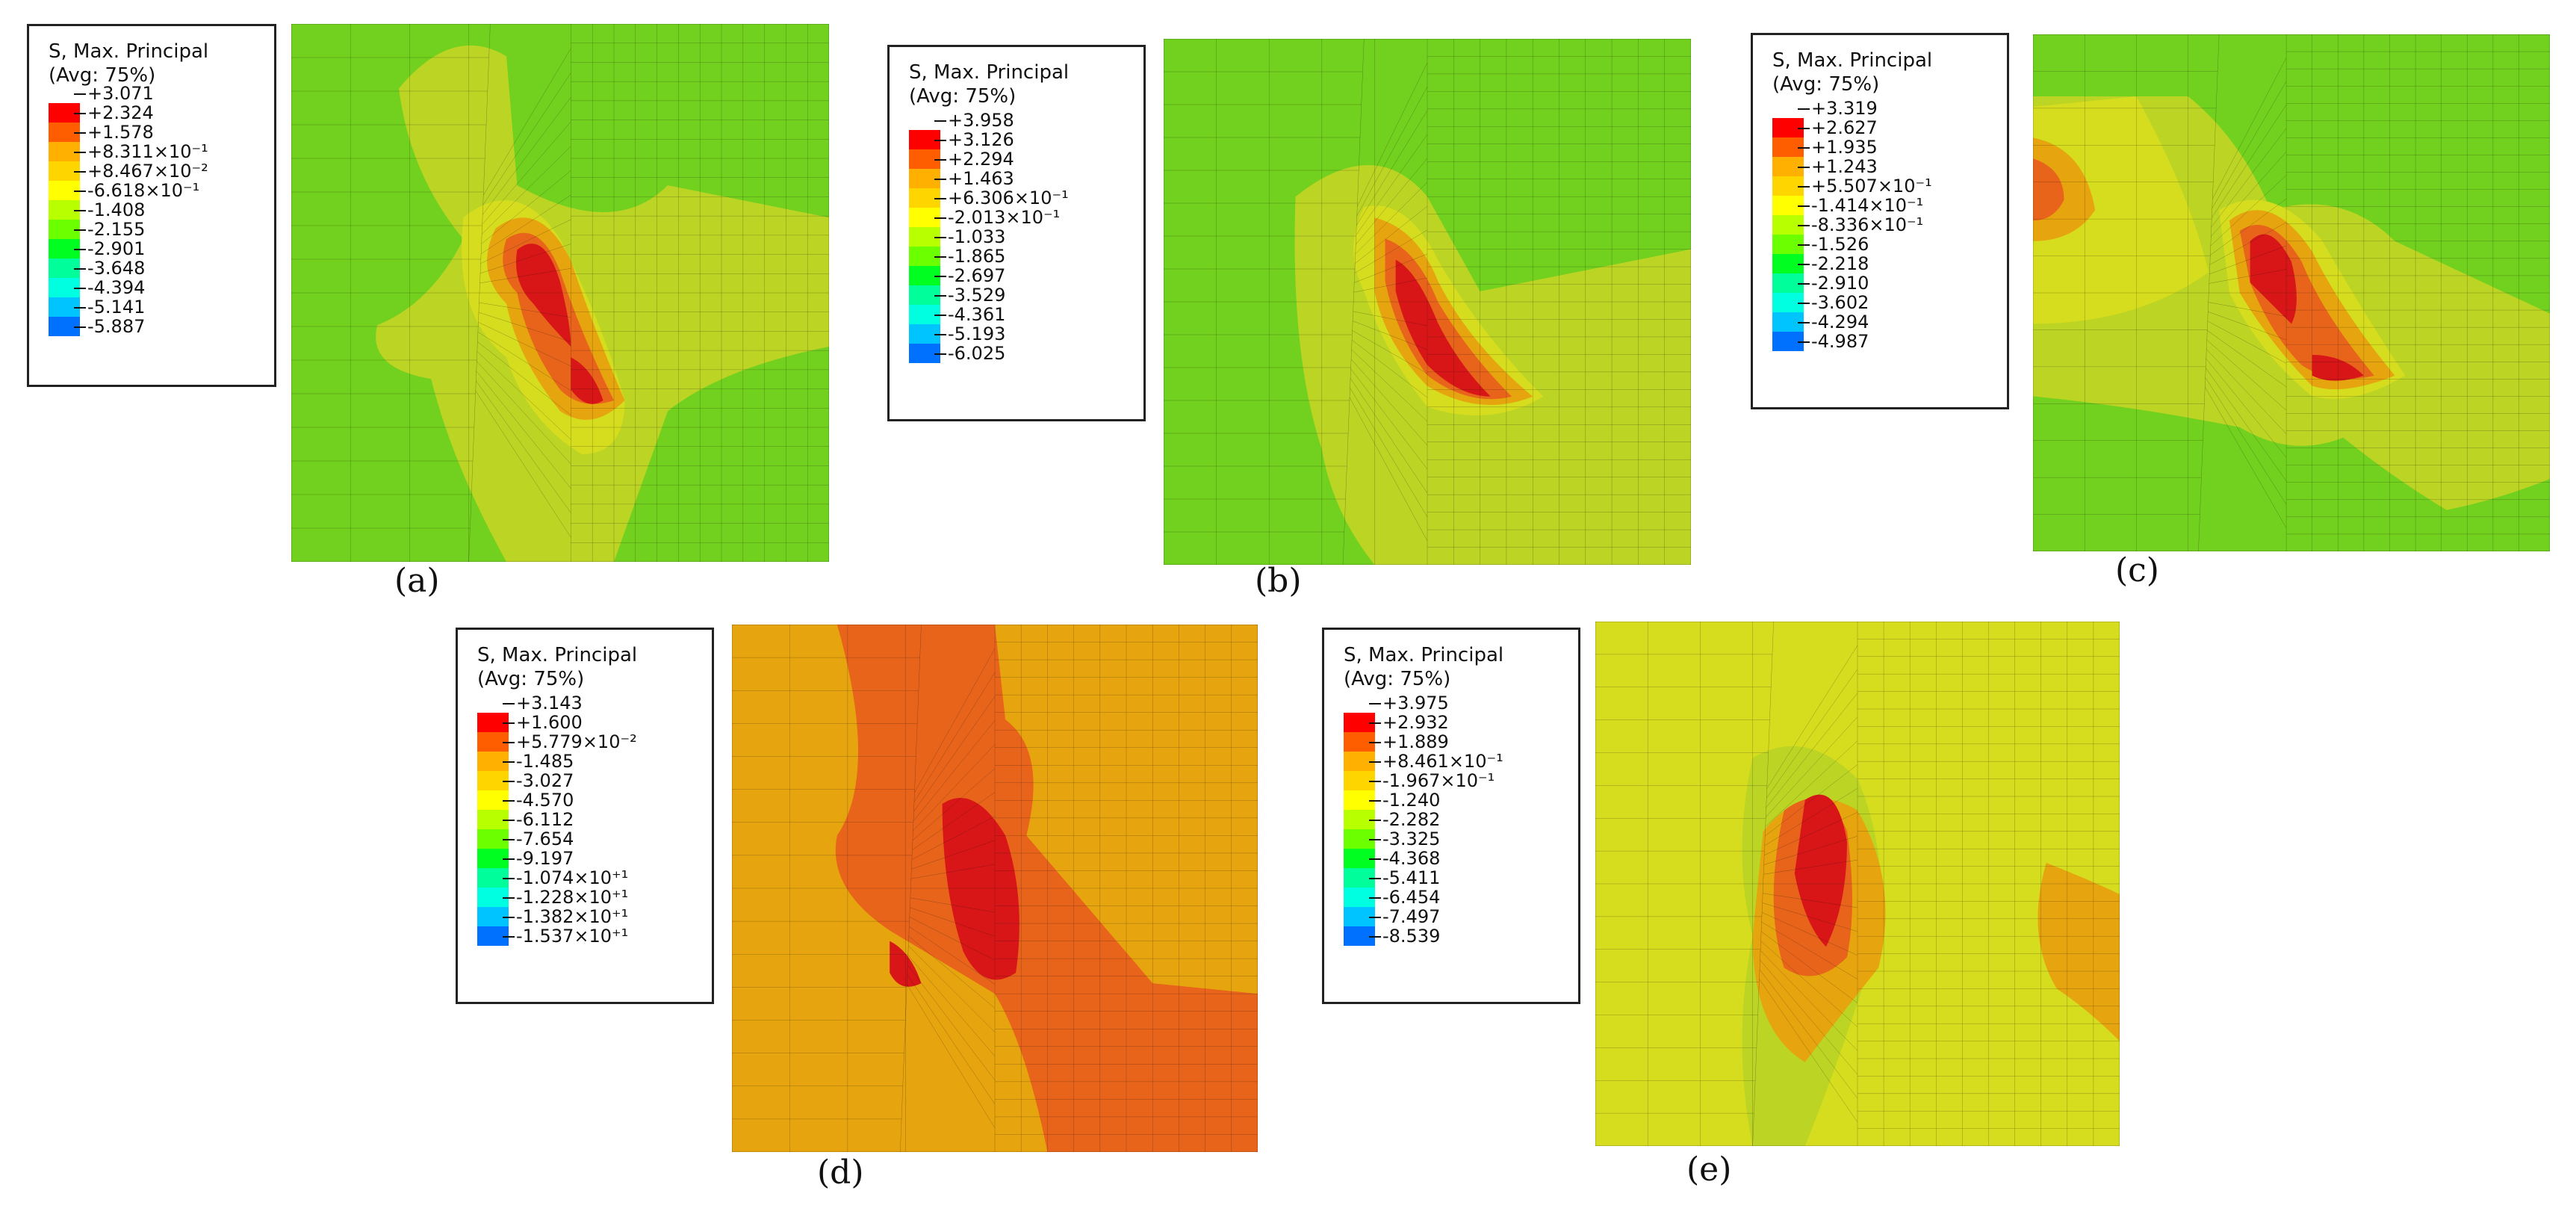 The height and width of the screenshot is (1217, 2576). What do you see at coordinates (1840, 244) in the screenshot?
I see `legend-value: -1.526` at bounding box center [1840, 244].